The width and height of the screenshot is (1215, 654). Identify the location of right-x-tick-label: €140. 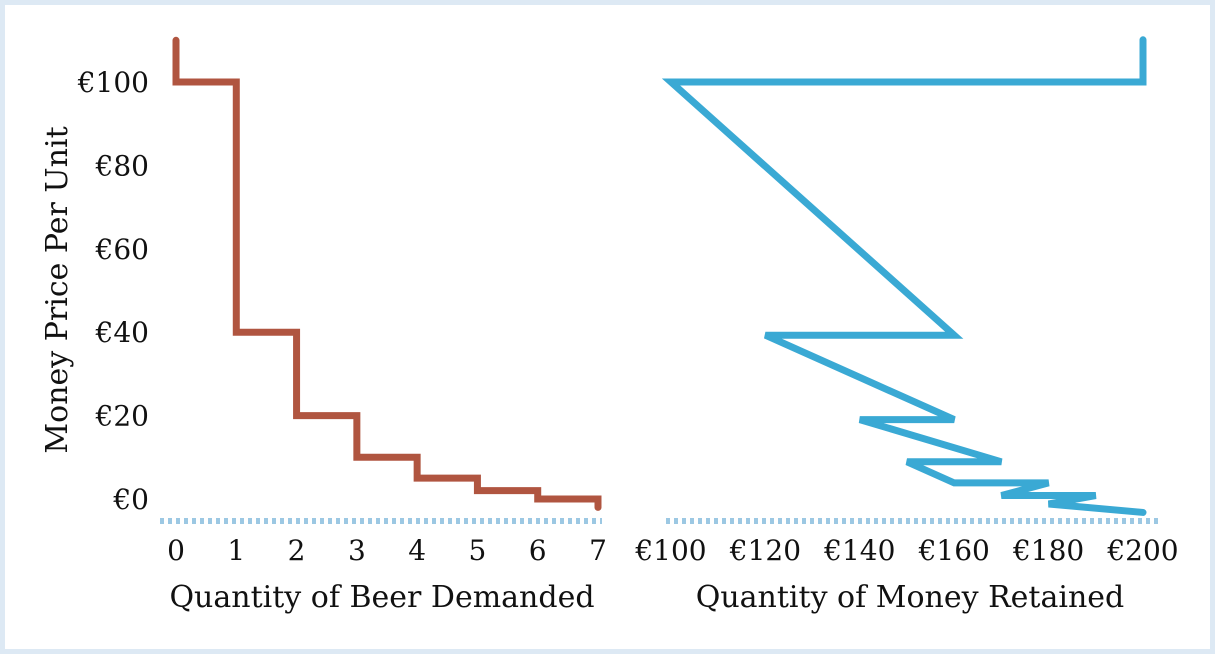
(859, 550).